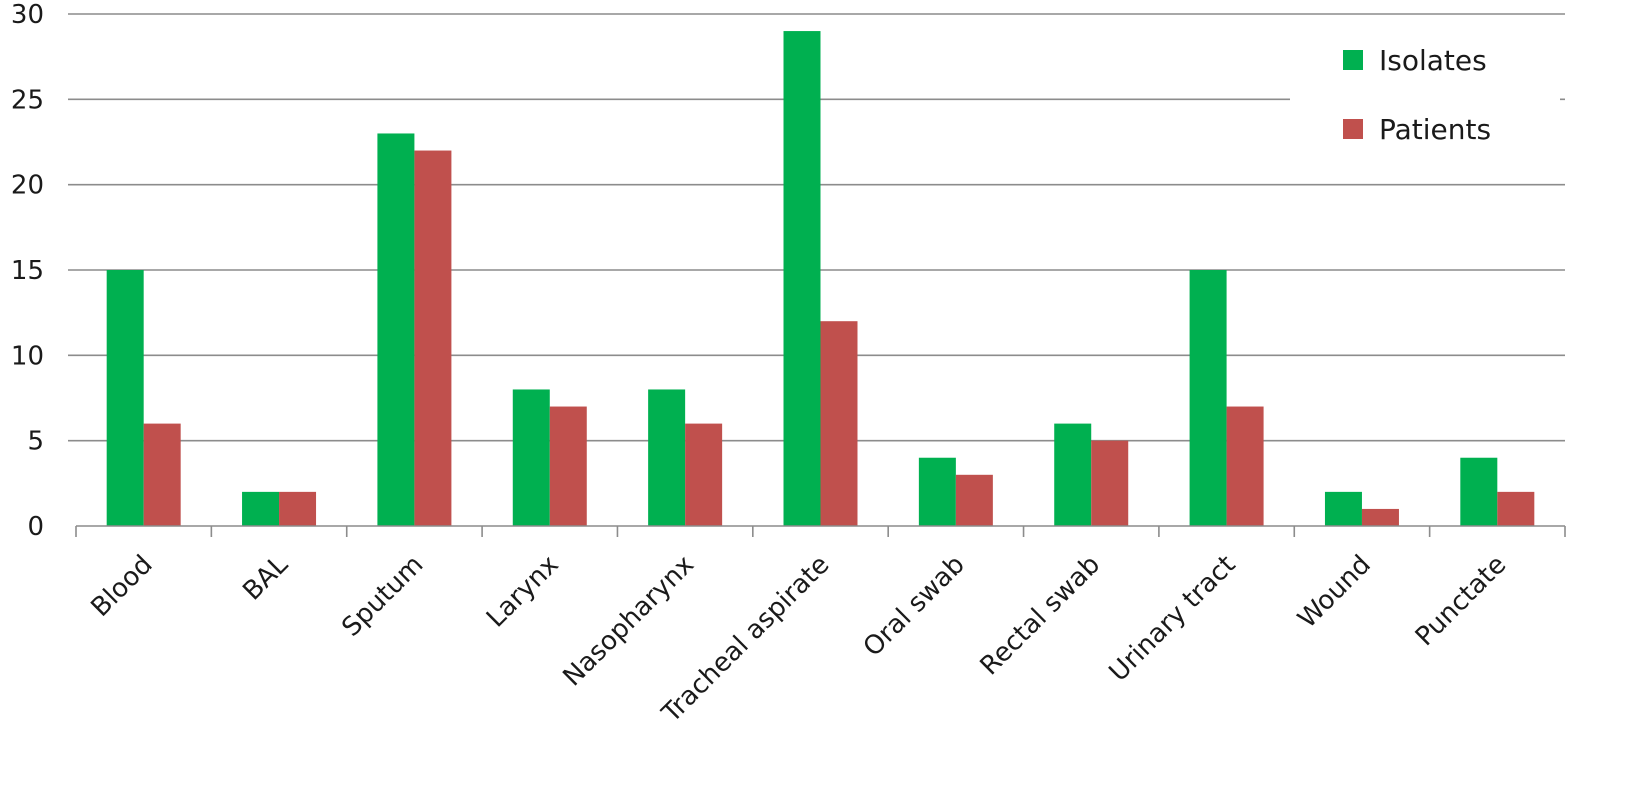 This screenshot has width=1650, height=807. Describe the element at coordinates (937, 491) in the screenshot. I see `bar-isolates-oral-swab` at that location.